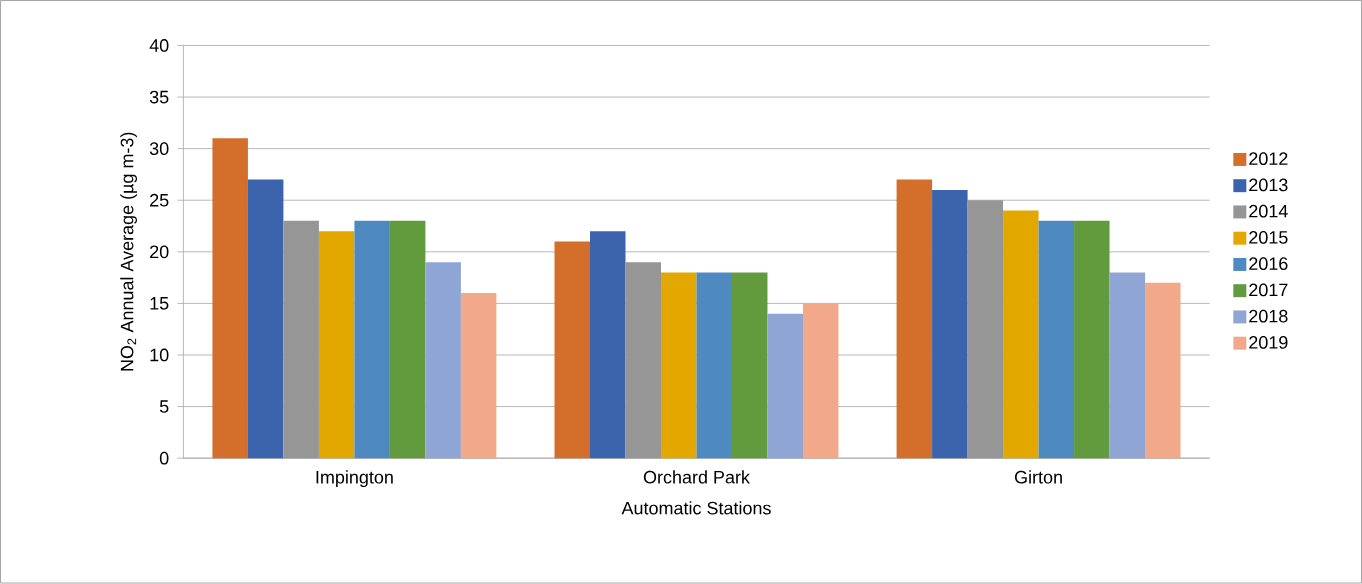 Image resolution: width=1362 pixels, height=584 pixels. I want to click on legend-label: 2018, so click(1268, 316).